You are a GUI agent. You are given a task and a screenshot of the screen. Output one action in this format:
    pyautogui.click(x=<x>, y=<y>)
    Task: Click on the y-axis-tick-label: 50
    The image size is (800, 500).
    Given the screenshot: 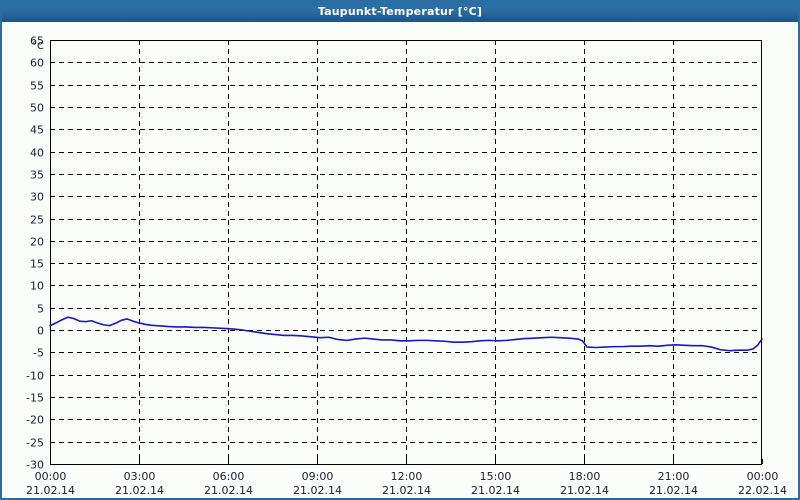 What is the action you would take?
    pyautogui.click(x=37, y=108)
    